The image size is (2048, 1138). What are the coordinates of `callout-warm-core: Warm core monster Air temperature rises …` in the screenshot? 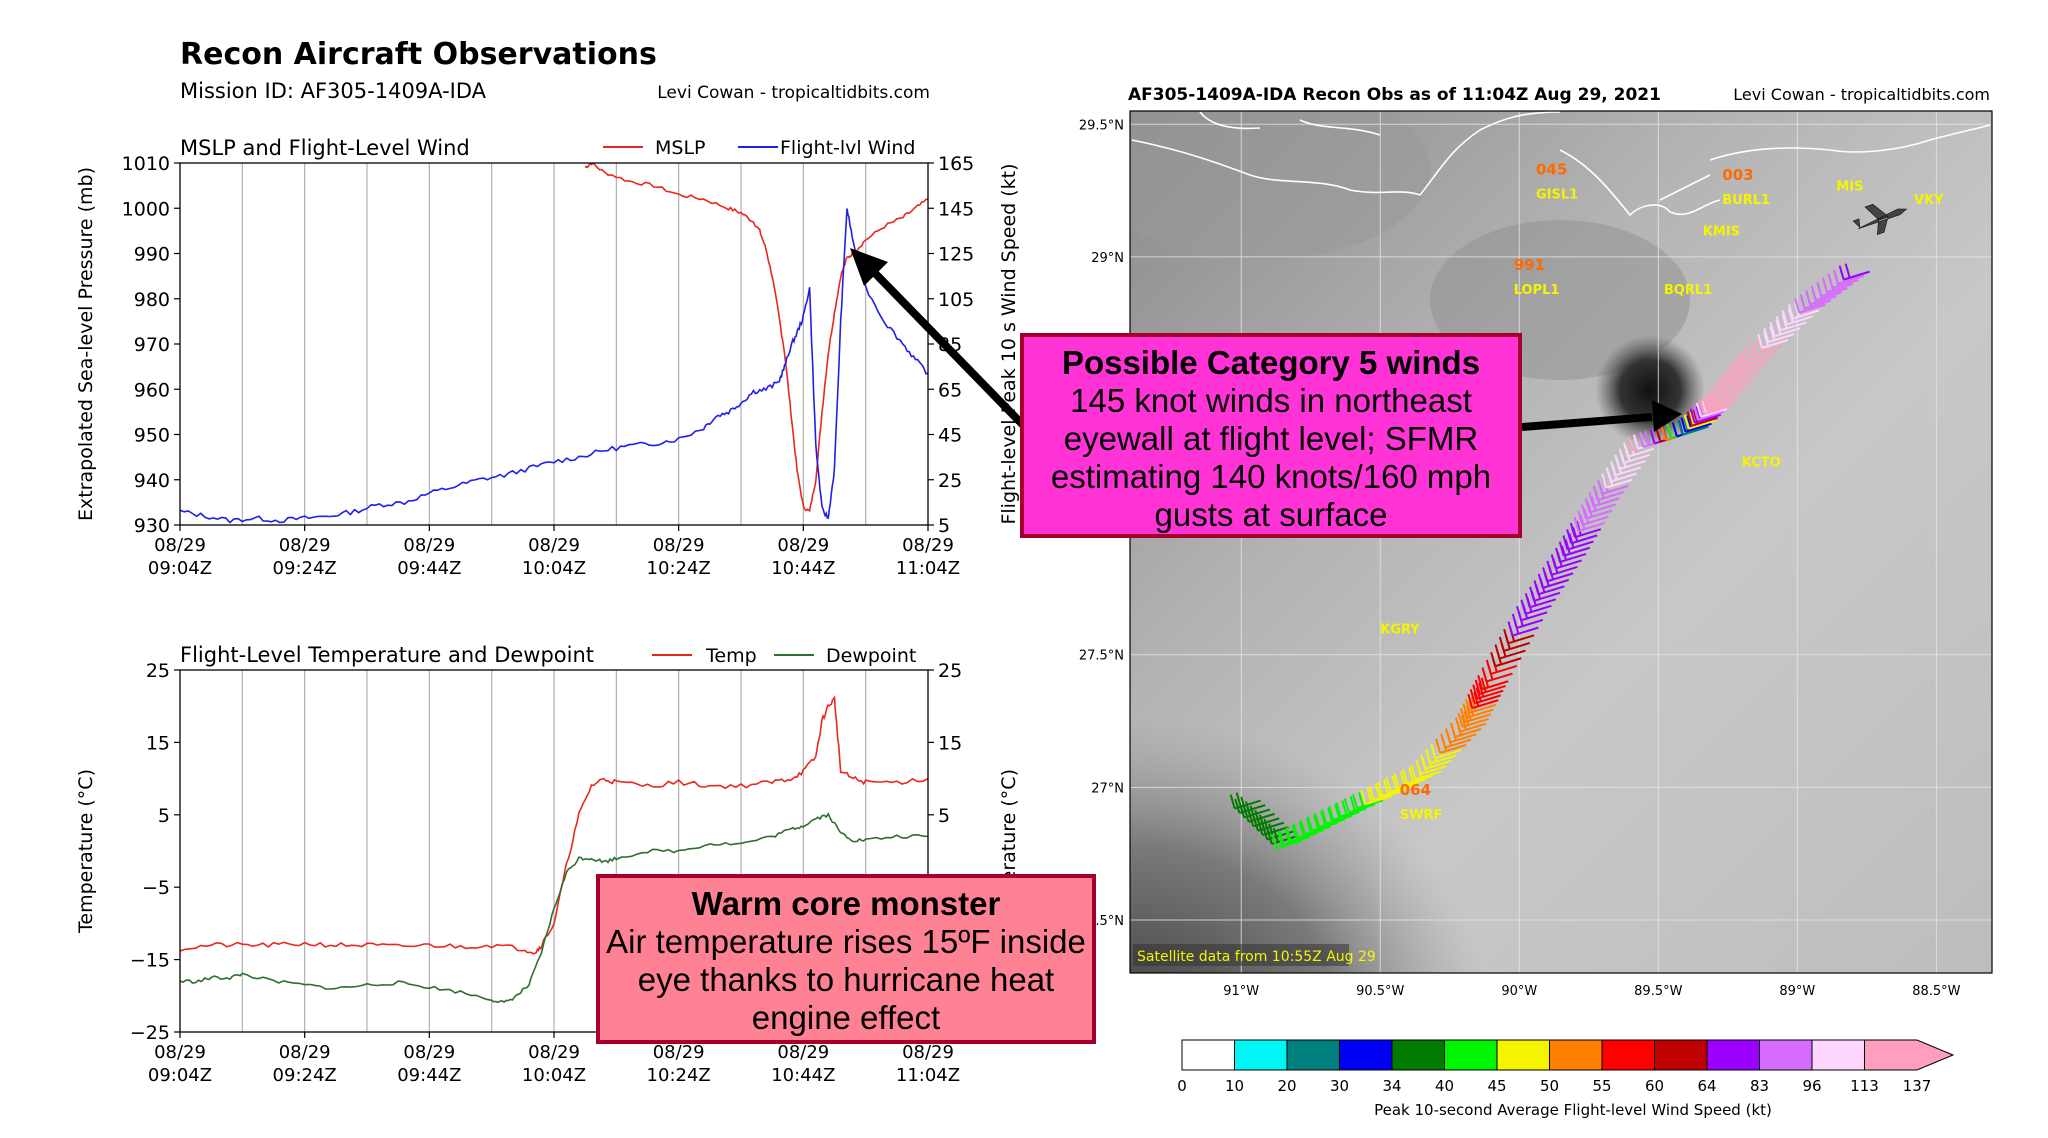 It's located at (846, 959).